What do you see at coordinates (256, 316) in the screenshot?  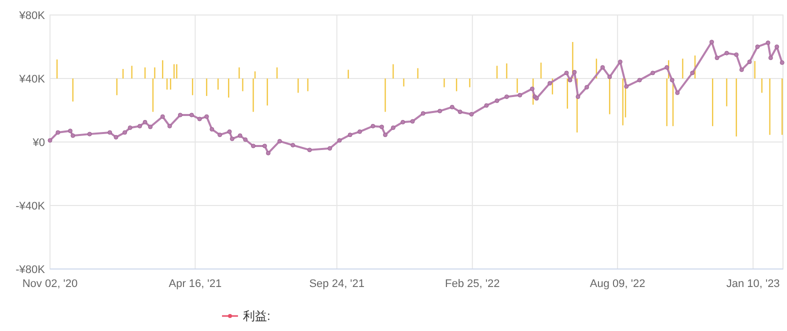 I see `legend-label: 利益:` at bounding box center [256, 316].